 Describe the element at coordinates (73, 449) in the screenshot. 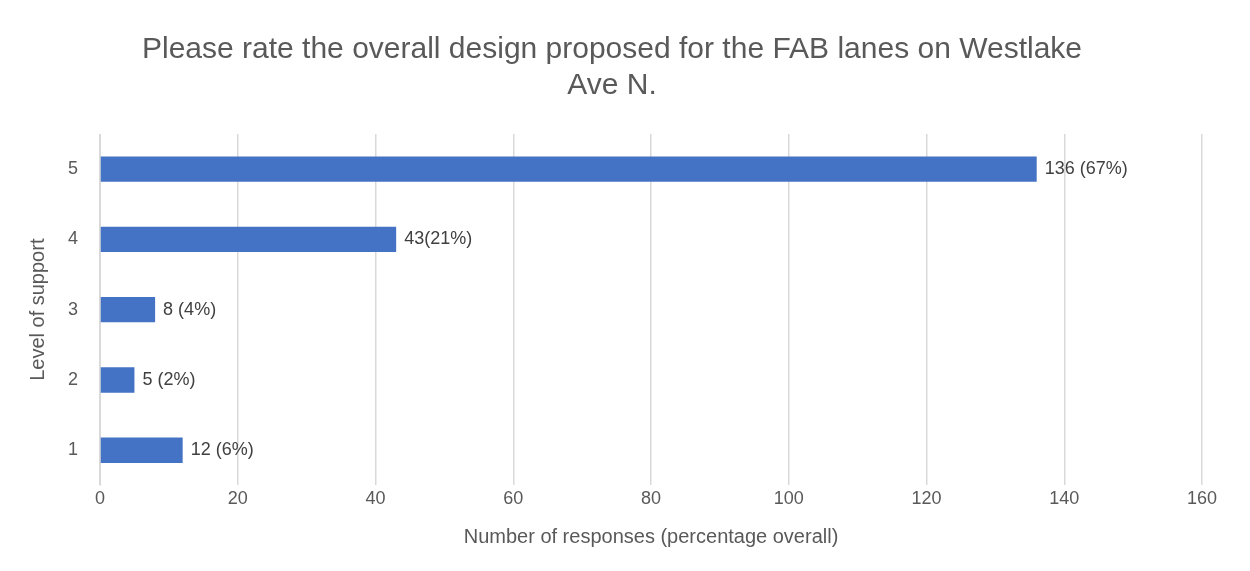

I see `y-tick-label: 1` at that location.